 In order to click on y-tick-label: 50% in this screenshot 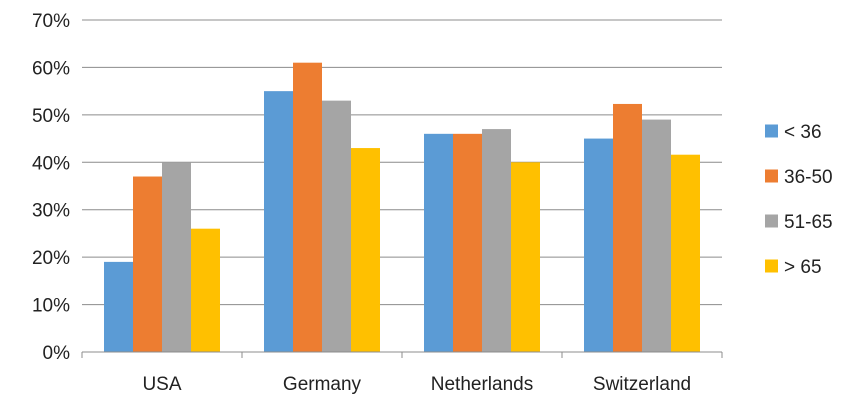, I will do `click(51, 116)`.